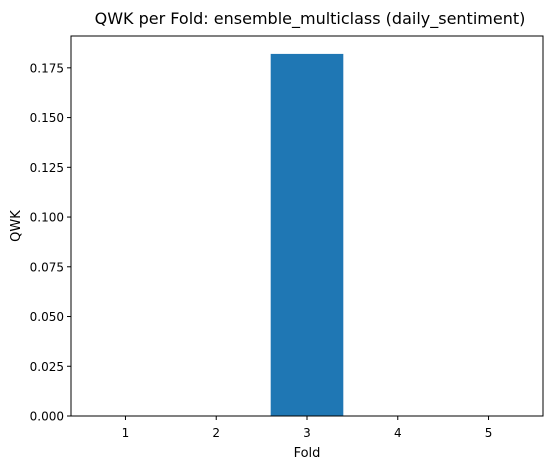 This screenshot has height=470, width=553. I want to click on x-tick-label: 1, so click(126, 433).